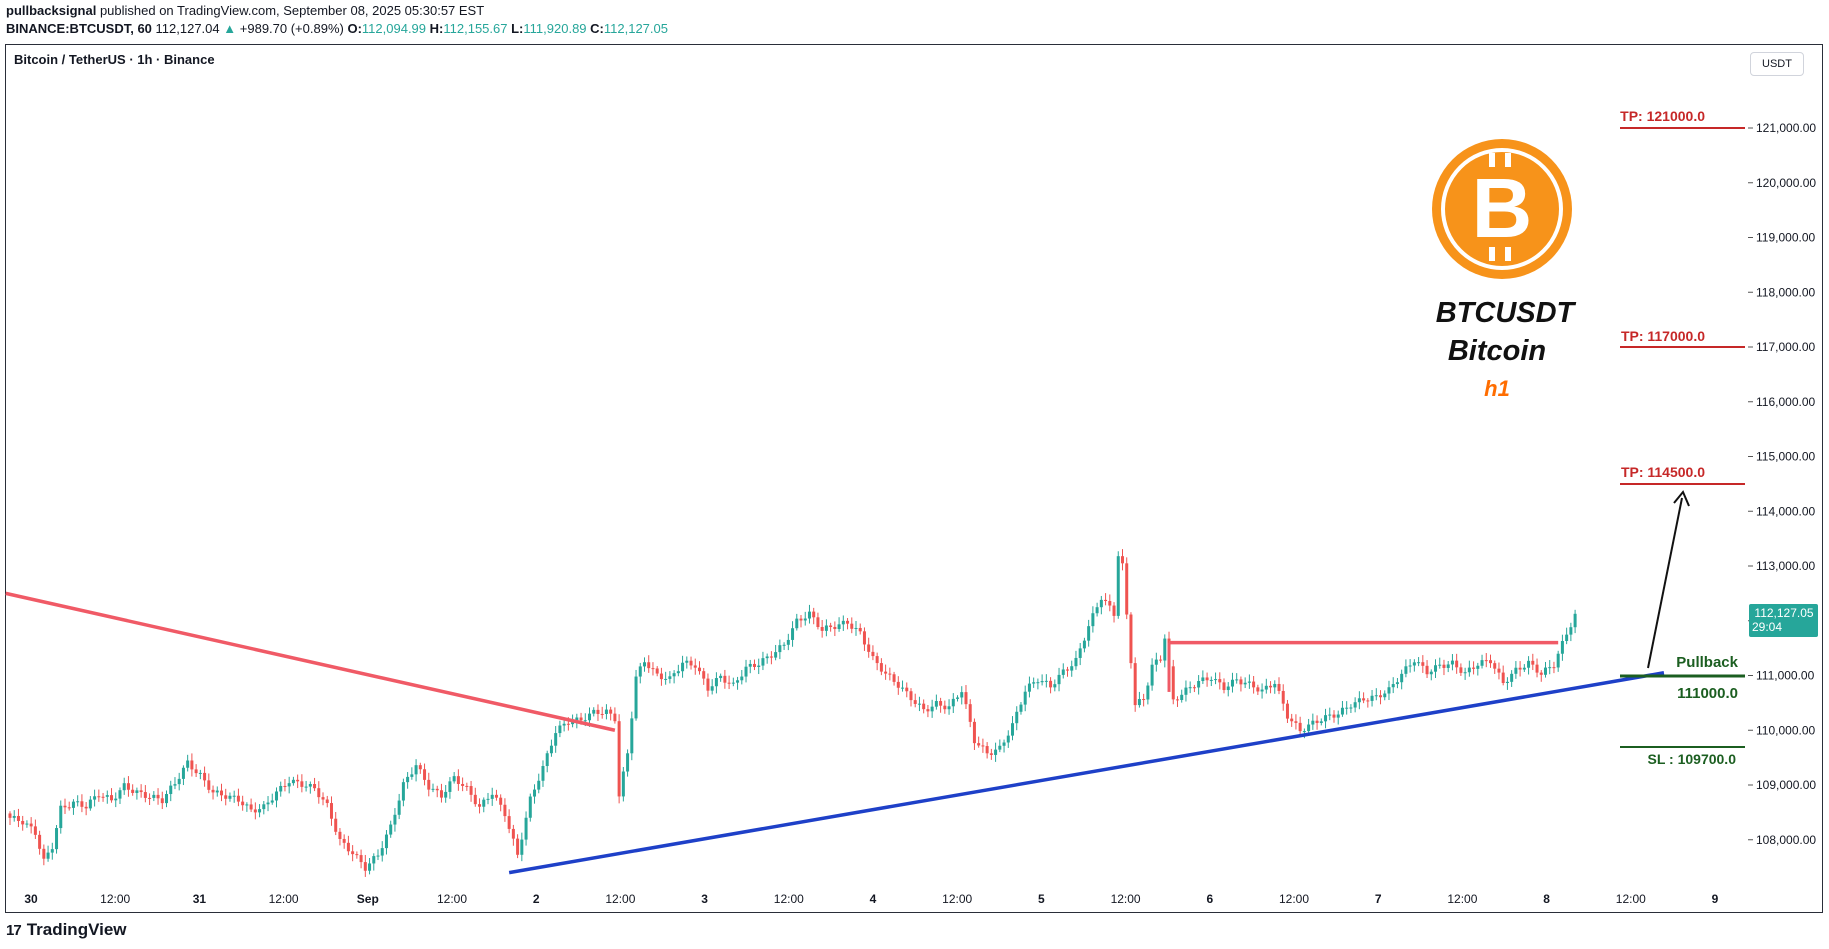  I want to click on high-value: 112,155.67, so click(475, 28).